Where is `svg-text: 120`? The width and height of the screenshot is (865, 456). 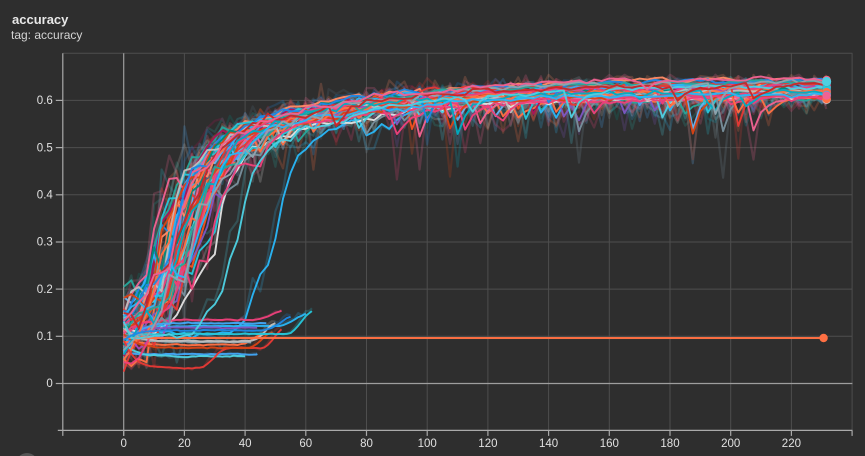
svg-text: 120 is located at coordinates (487, 444).